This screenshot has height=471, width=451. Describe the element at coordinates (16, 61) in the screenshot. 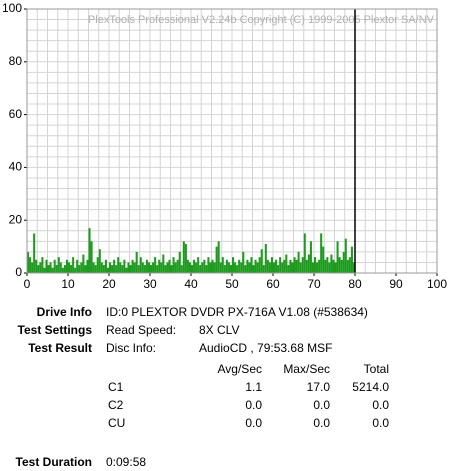

I see `y-tick-label: 80` at that location.